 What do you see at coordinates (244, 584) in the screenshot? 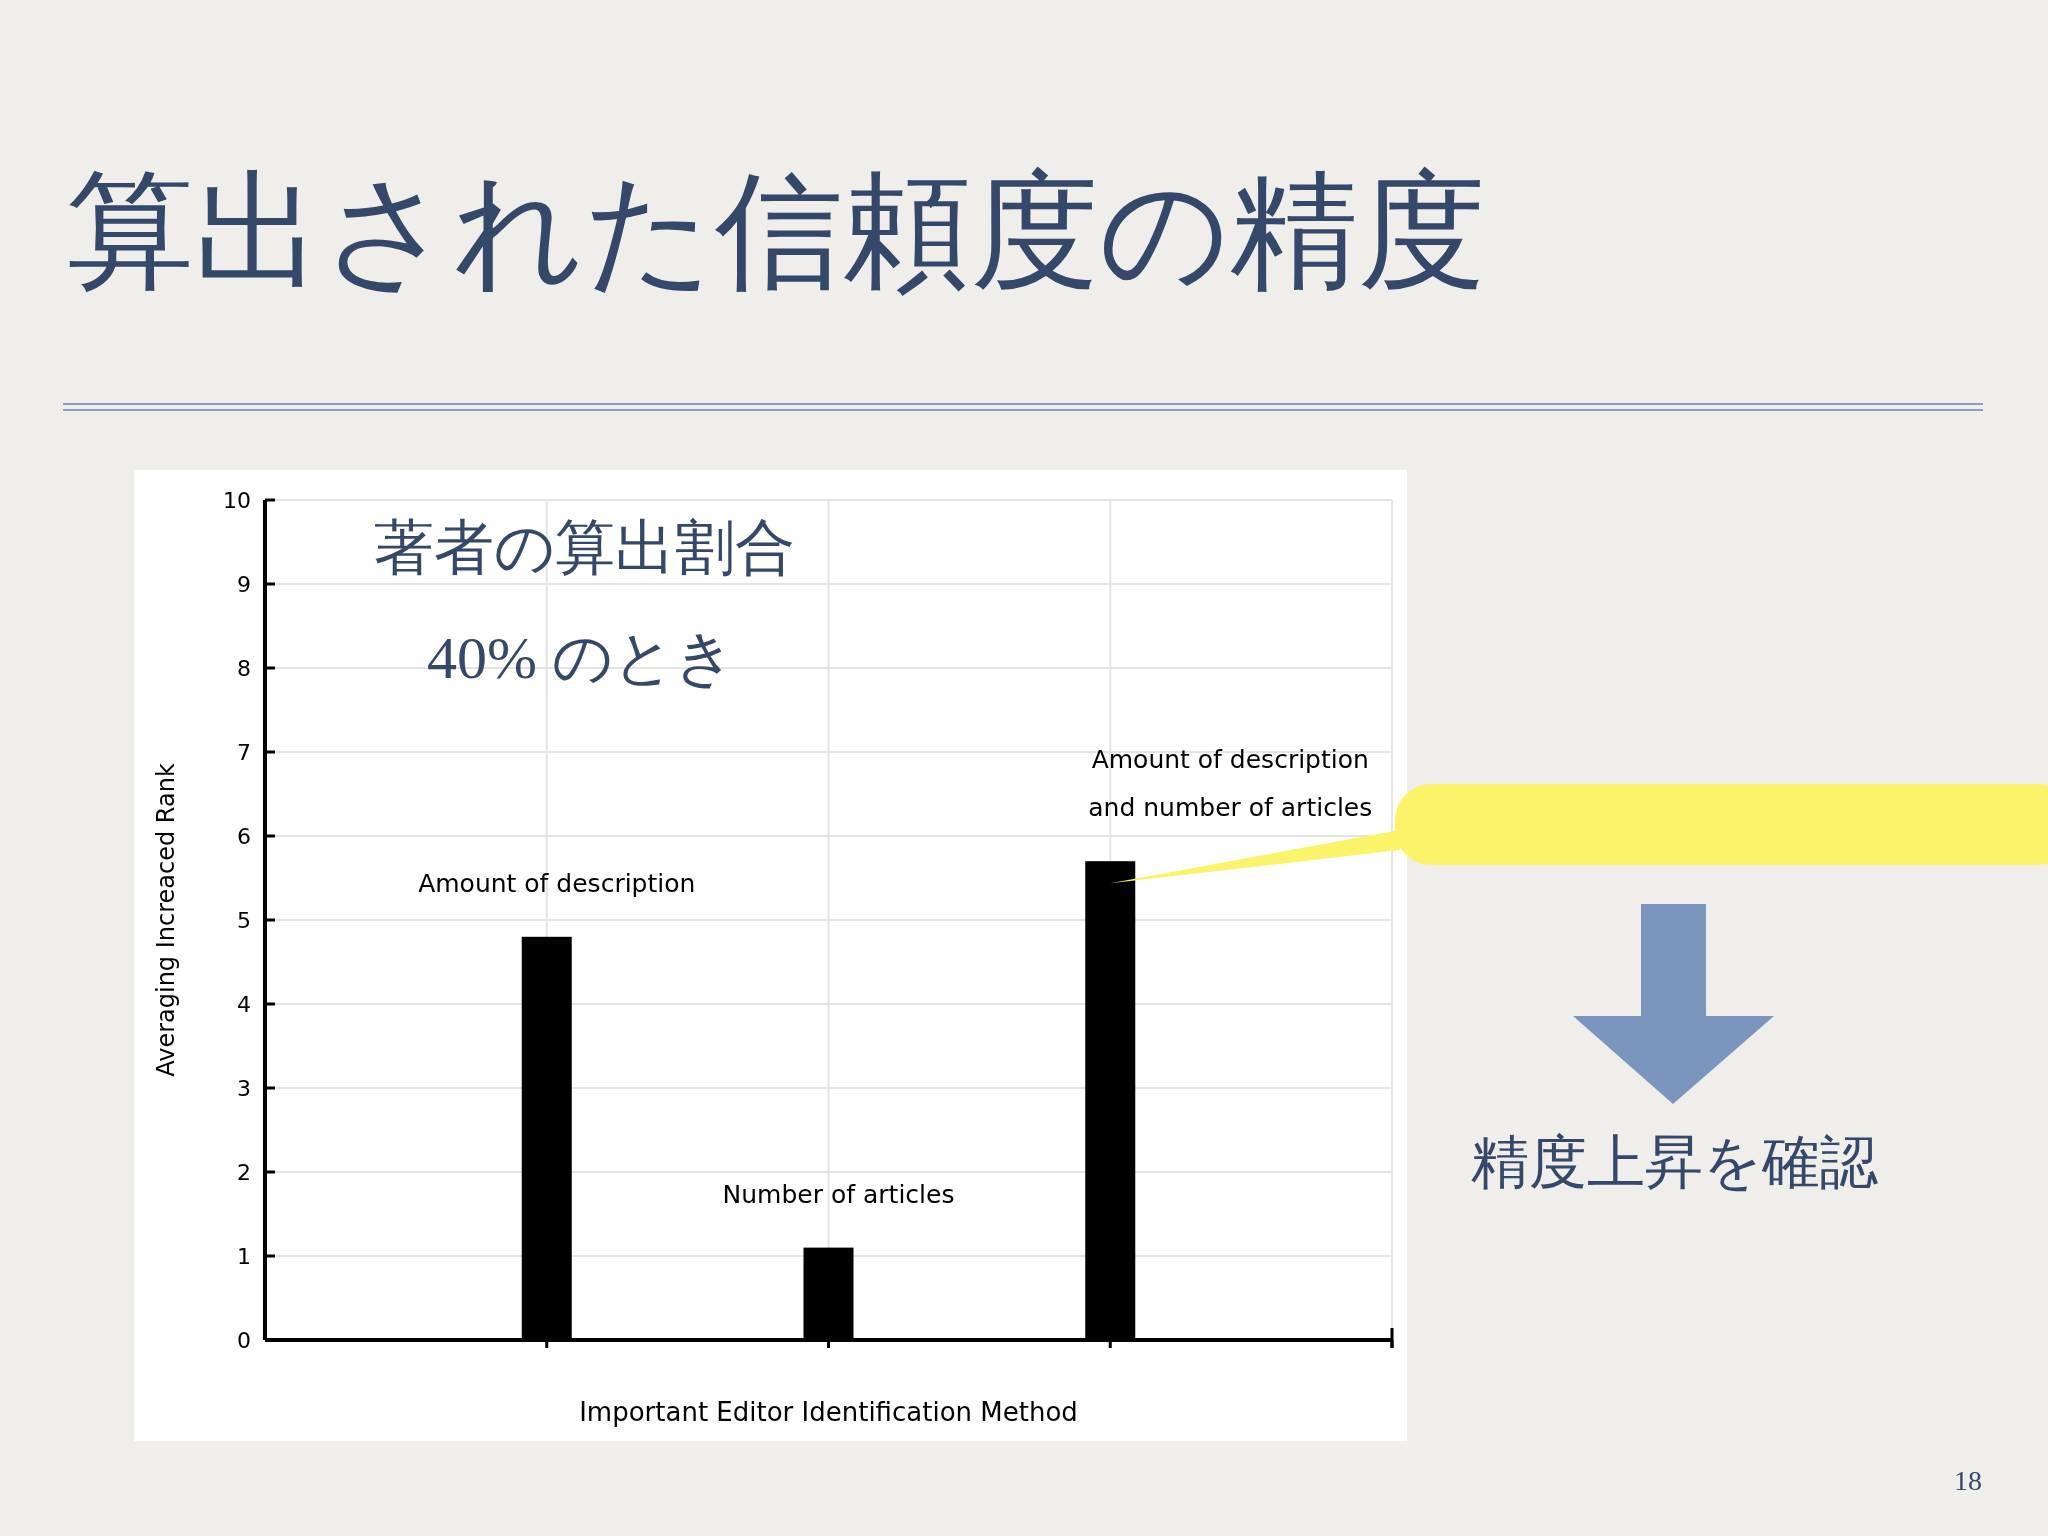
I see `y-tick-label: 9` at bounding box center [244, 584].